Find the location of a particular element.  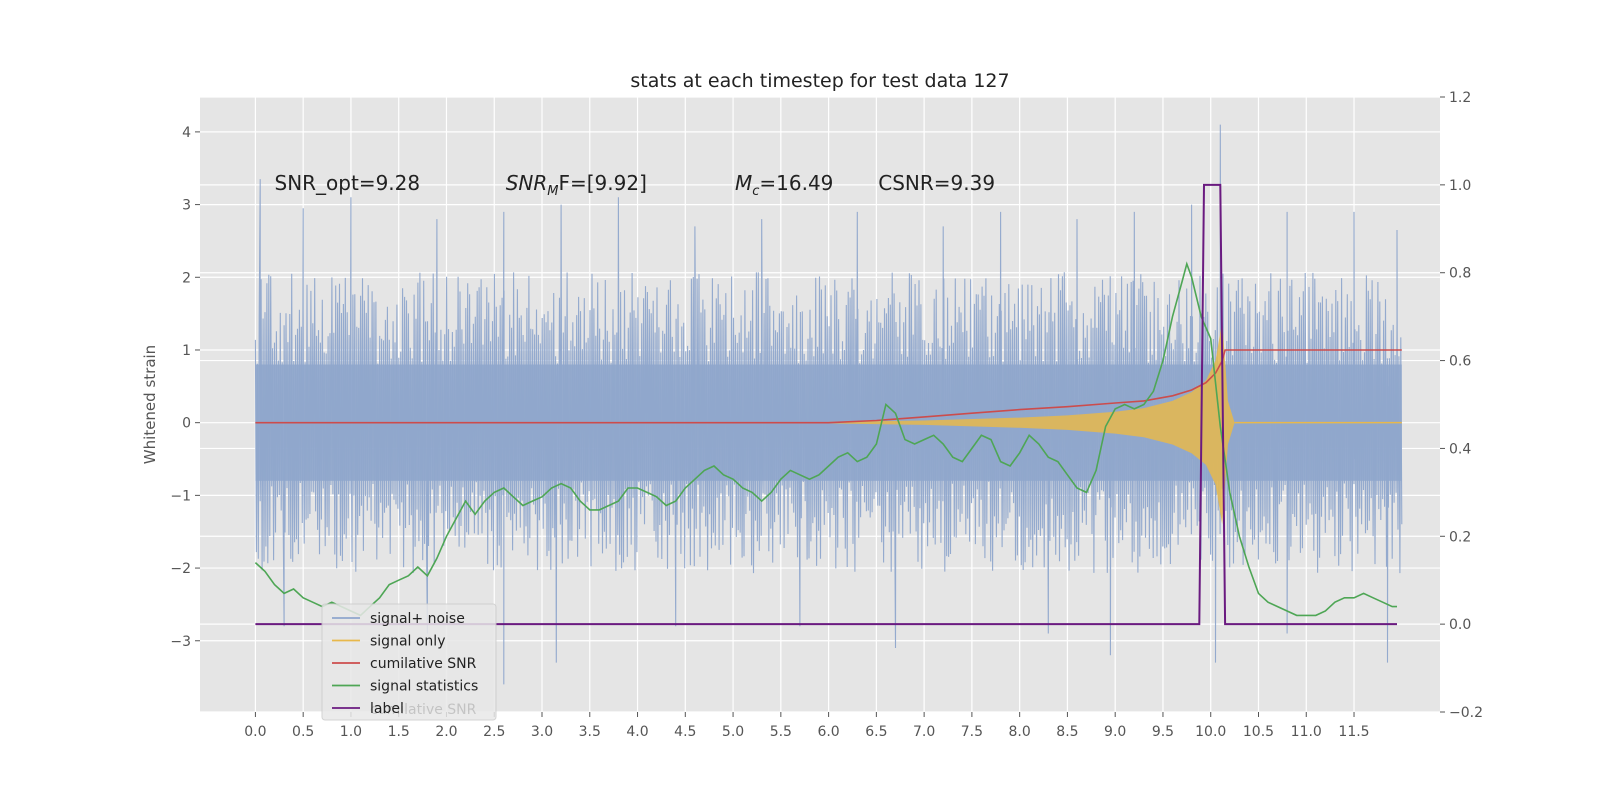

annotation-1: SNRMF=[9.92] is located at coordinates (576, 185).